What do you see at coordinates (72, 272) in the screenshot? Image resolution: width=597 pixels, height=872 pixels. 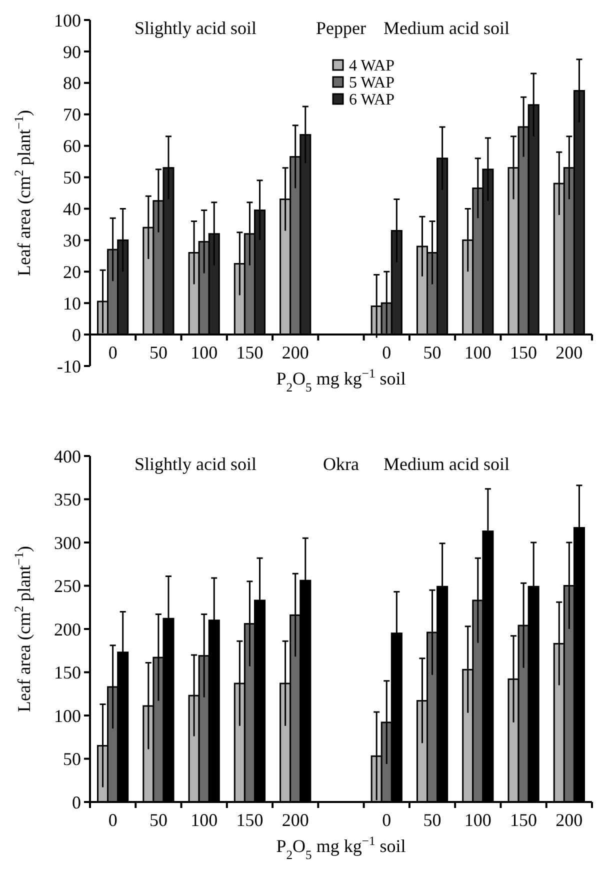 I see `y-tick-label: 20` at bounding box center [72, 272].